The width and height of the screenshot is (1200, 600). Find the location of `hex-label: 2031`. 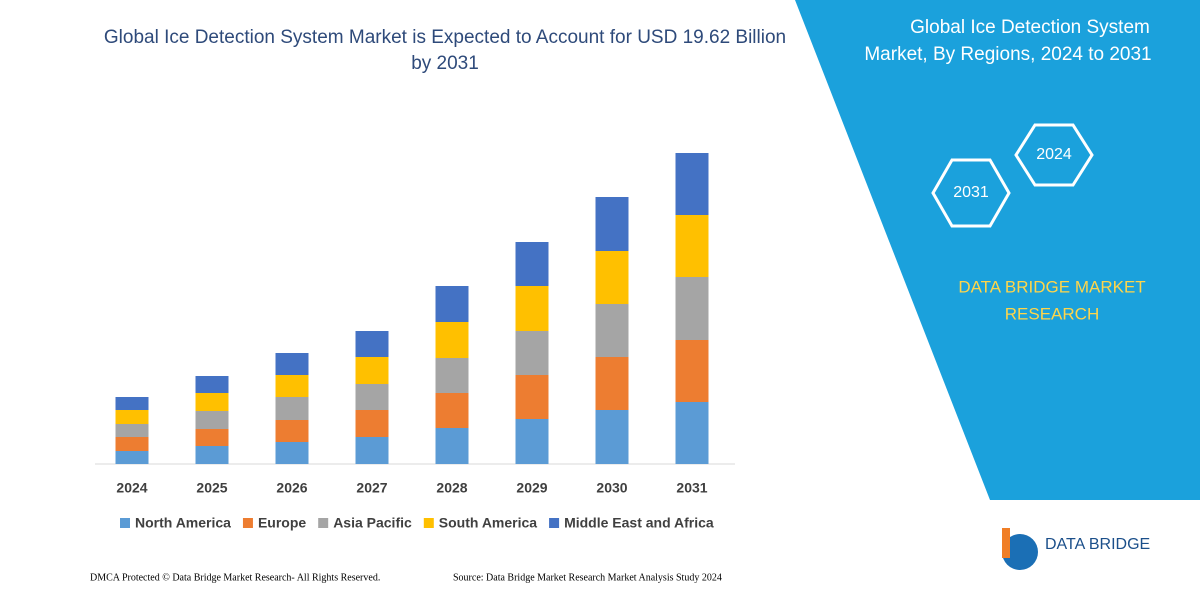

hex-label: 2031 is located at coordinates (971, 192).